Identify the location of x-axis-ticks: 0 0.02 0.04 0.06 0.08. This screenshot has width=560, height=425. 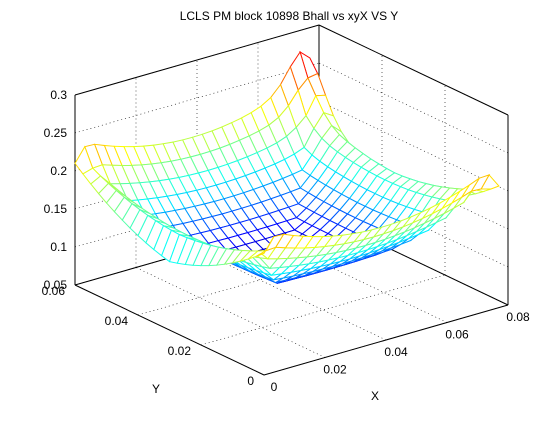
(400, 352).